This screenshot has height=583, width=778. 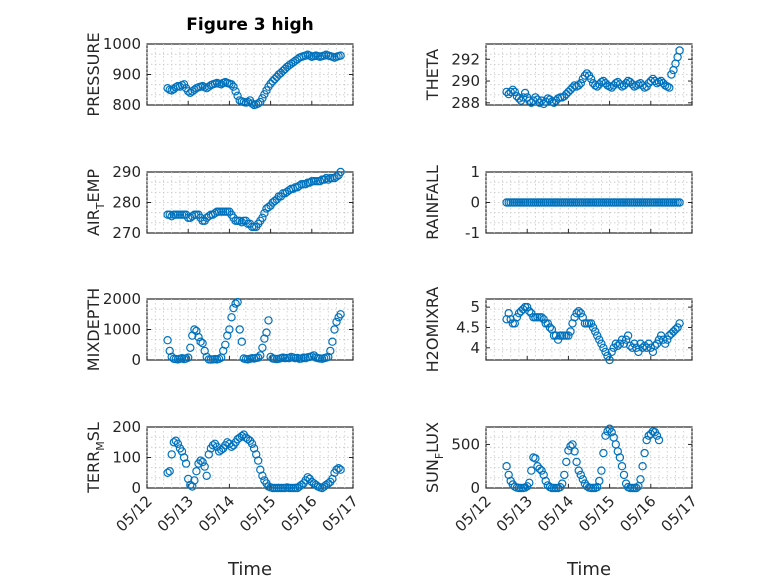 I want to click on y-axis-label: TERRMSL, so click(x=95, y=458).